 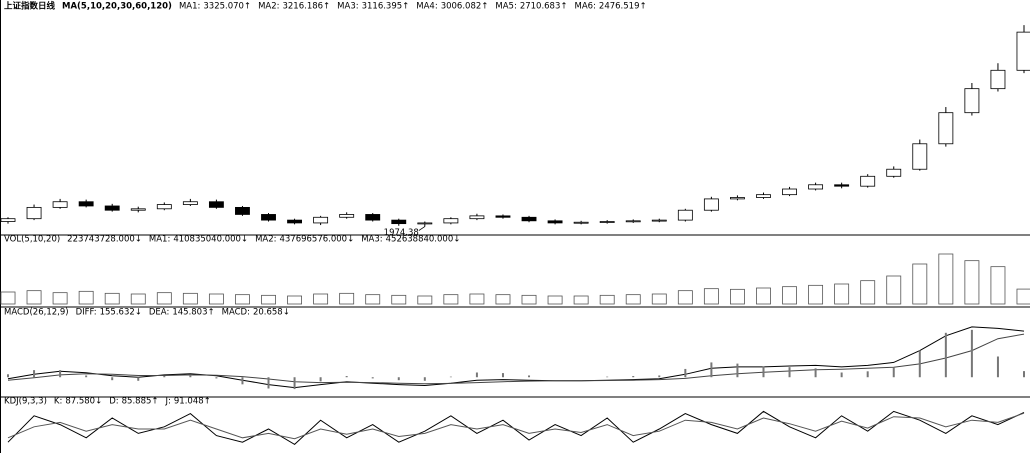 What do you see at coordinates (159, 313) in the screenshot?
I see `header-text: DEA:` at bounding box center [159, 313].